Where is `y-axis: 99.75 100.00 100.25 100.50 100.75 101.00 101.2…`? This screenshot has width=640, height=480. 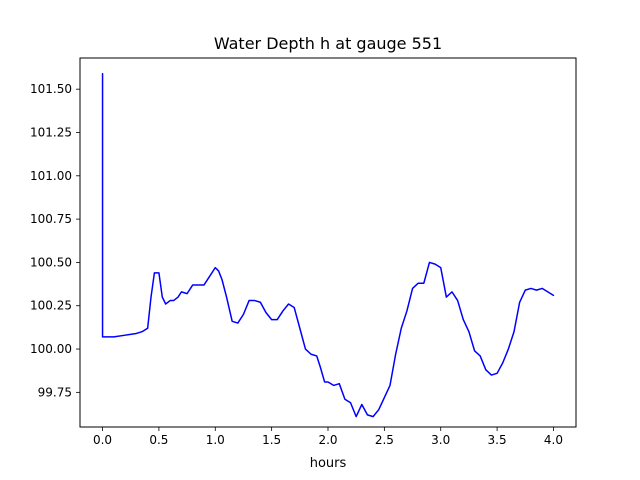 y-axis: 99.75 100.00 100.25 100.50 100.75 101.00 101.2… is located at coordinates (55, 240).